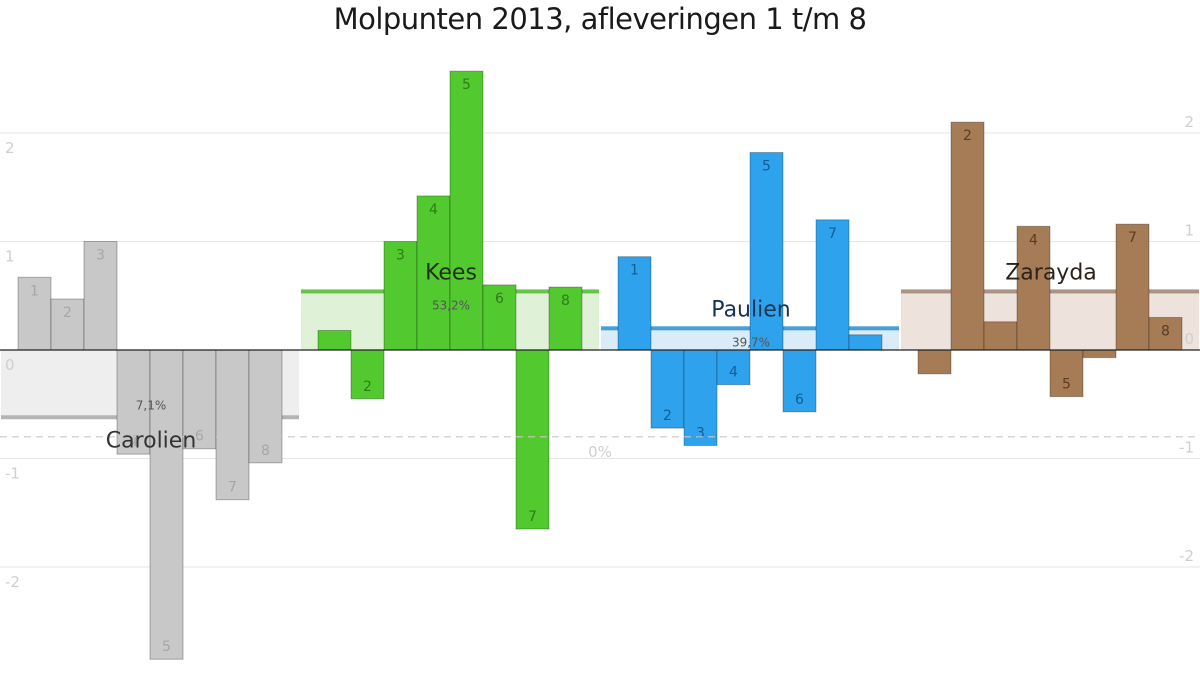 This screenshot has width=1200, height=700. What do you see at coordinates (750, 309) in the screenshot?
I see `participant-name: Paulien` at bounding box center [750, 309].